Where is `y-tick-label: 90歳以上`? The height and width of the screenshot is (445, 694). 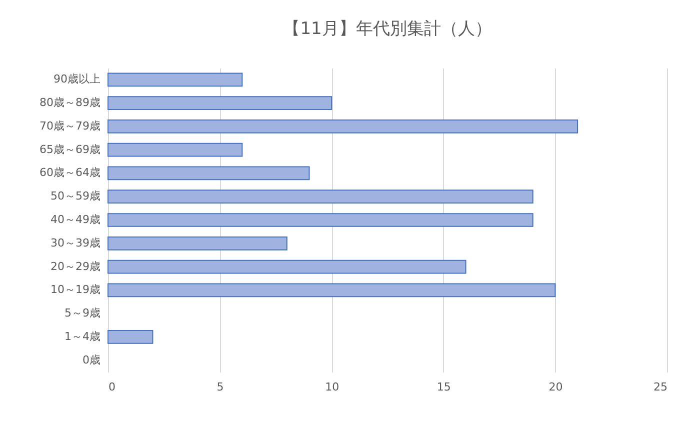
y-tick-label: 90歳以上 is located at coordinates (77, 79).